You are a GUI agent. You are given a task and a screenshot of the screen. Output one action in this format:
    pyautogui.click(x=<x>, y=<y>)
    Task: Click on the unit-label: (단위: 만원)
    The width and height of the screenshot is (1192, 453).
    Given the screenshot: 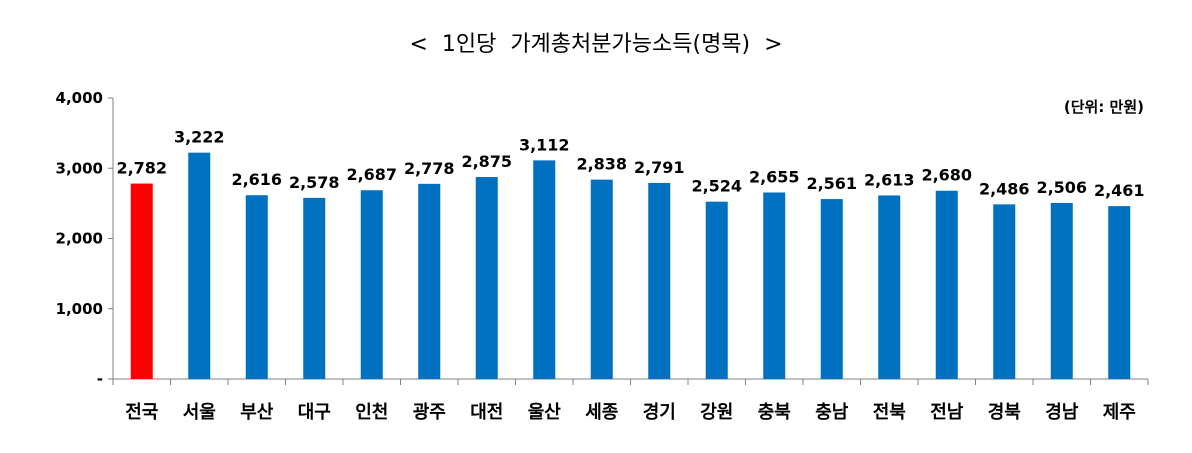 What is the action you would take?
    pyautogui.click(x=1103, y=107)
    